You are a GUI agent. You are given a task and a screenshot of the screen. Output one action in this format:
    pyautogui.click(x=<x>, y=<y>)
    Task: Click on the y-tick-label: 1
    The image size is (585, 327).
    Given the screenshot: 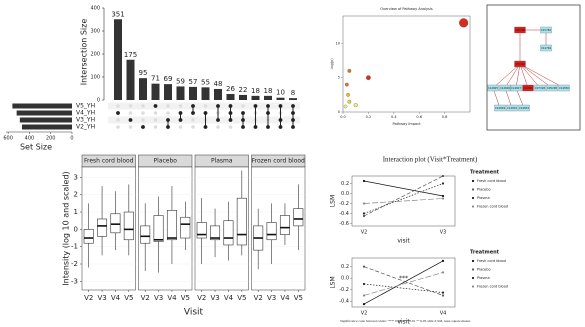 What is the action you would take?
    pyautogui.click(x=76, y=212)
    